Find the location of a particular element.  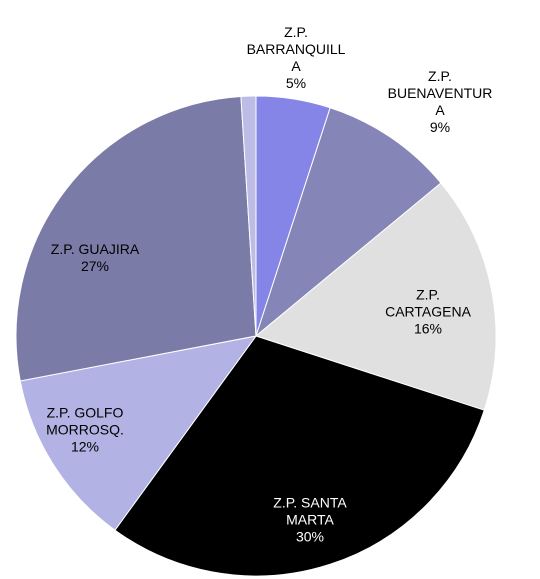

slice-label: Z.P. GOLFO MORROSQ. 12% is located at coordinates (85, 430).